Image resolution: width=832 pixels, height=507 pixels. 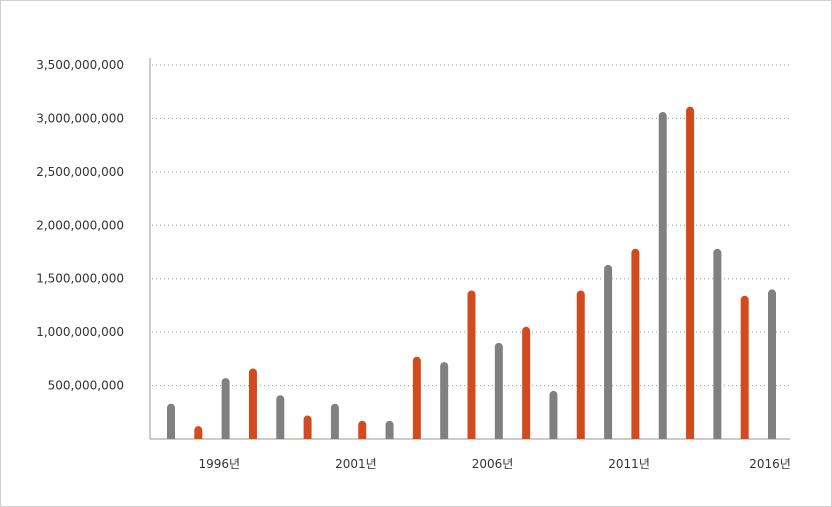 I want to click on y-tick-label: 2,000,000,000, so click(x=80, y=225).